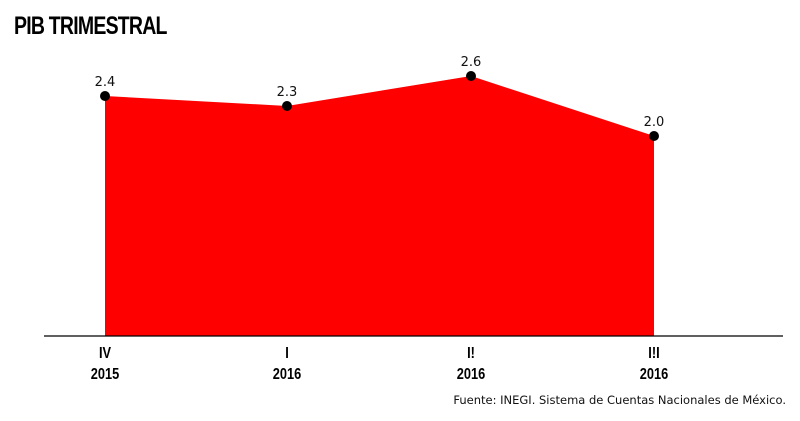 This screenshot has width=800, height=421. Describe the element at coordinates (105, 82) in the screenshot. I see `data-label: 2.4` at that location.